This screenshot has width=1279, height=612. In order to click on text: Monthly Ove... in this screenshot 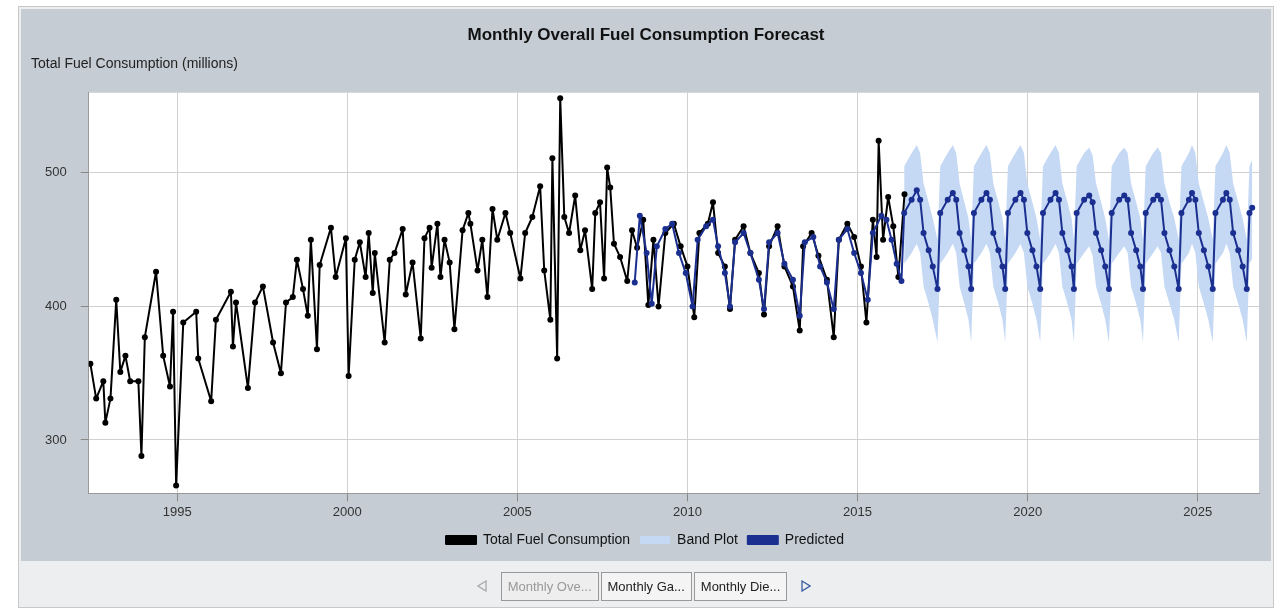, I will do `click(549, 586)`.